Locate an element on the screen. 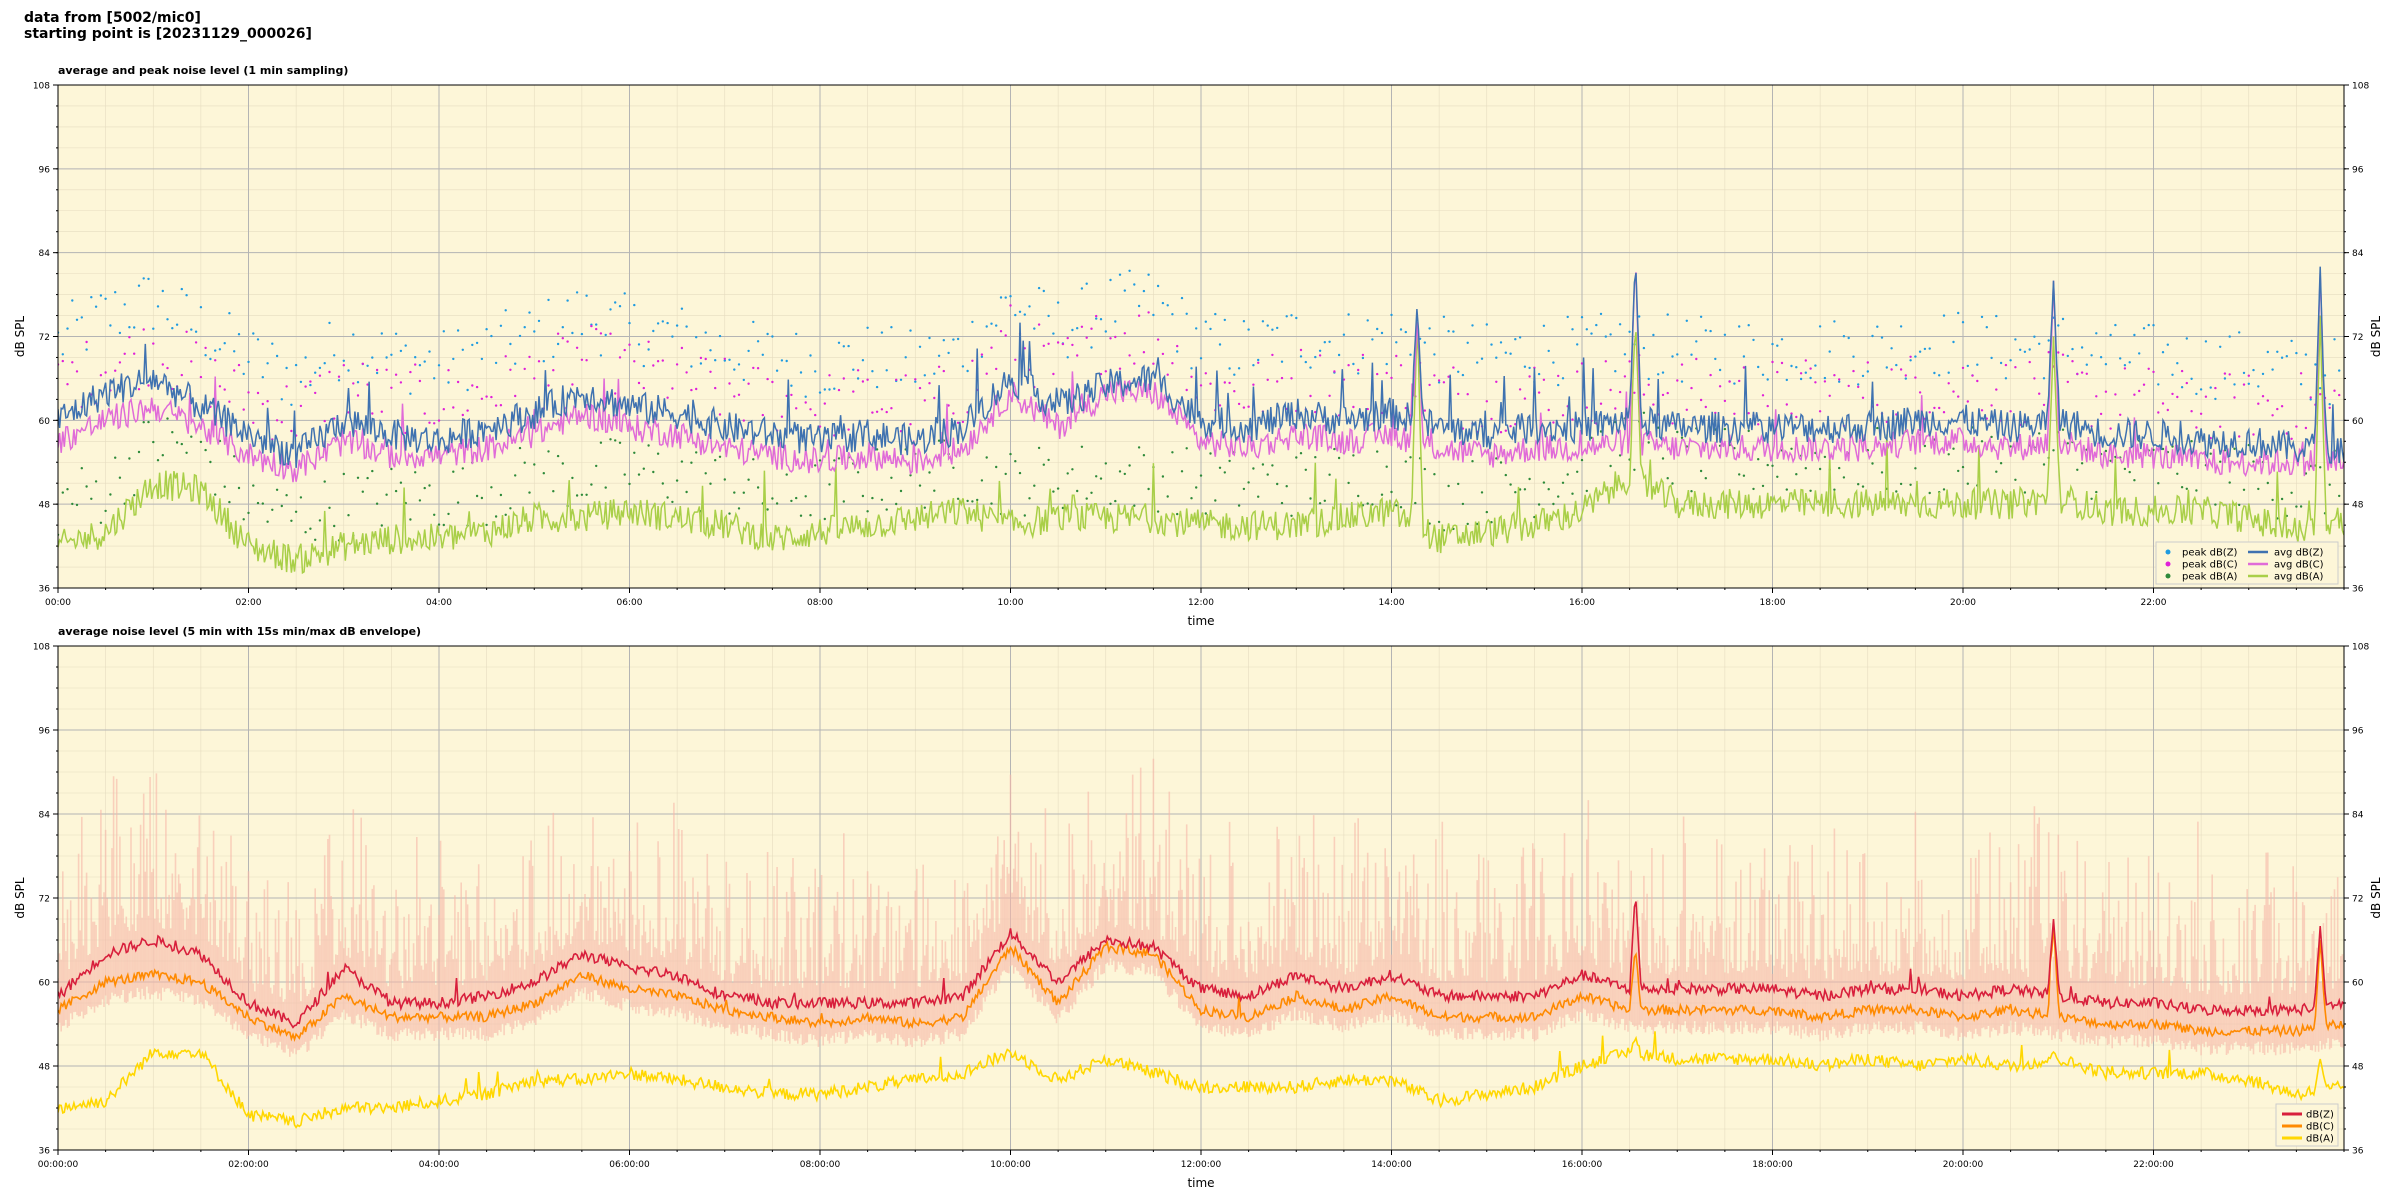  y-tick-label-right: 36 is located at coordinates (2358, 1152).